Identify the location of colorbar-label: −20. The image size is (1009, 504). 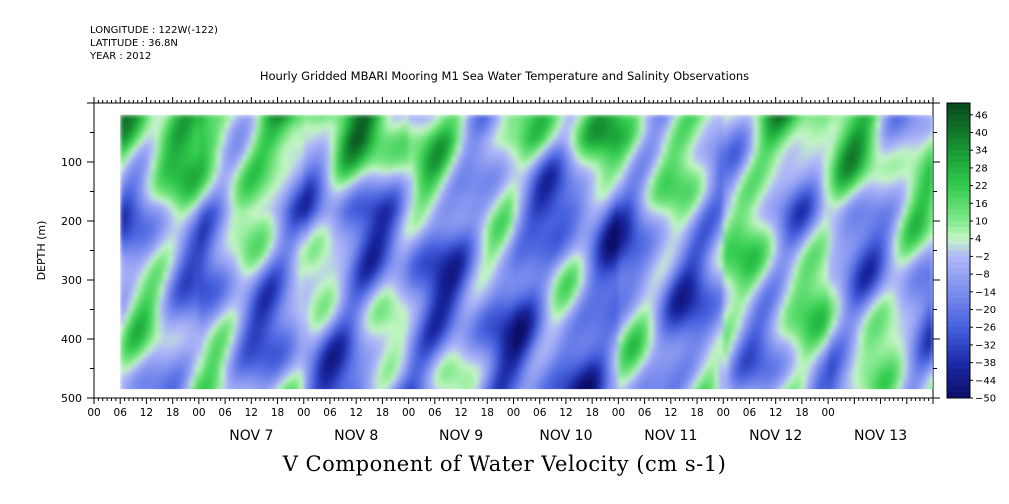
(985, 310).